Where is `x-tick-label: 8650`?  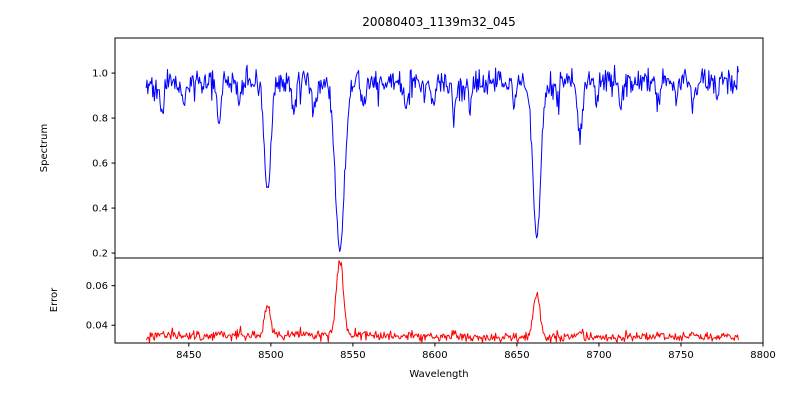
x-tick-label: 8650 is located at coordinates (516, 355).